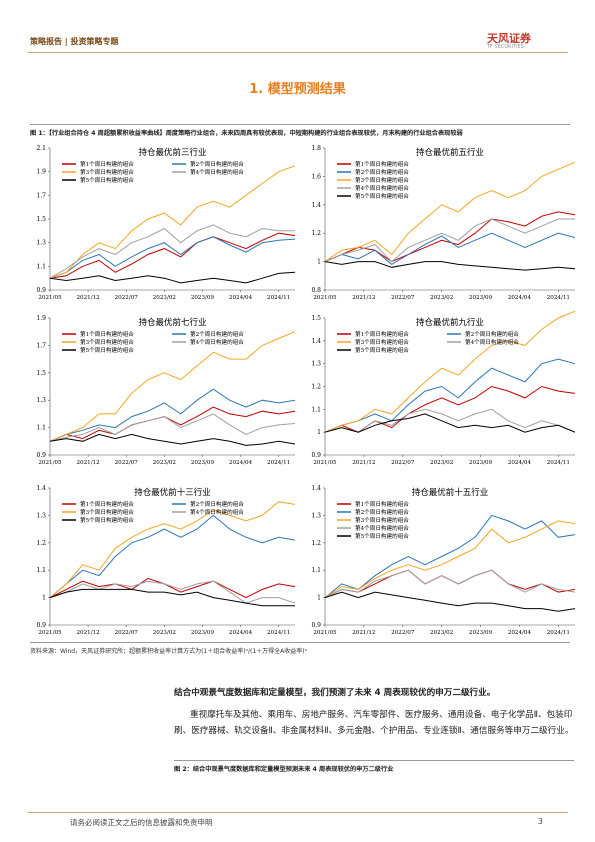  I want to click on y-tick-label: 1.6, so click(316, 176).